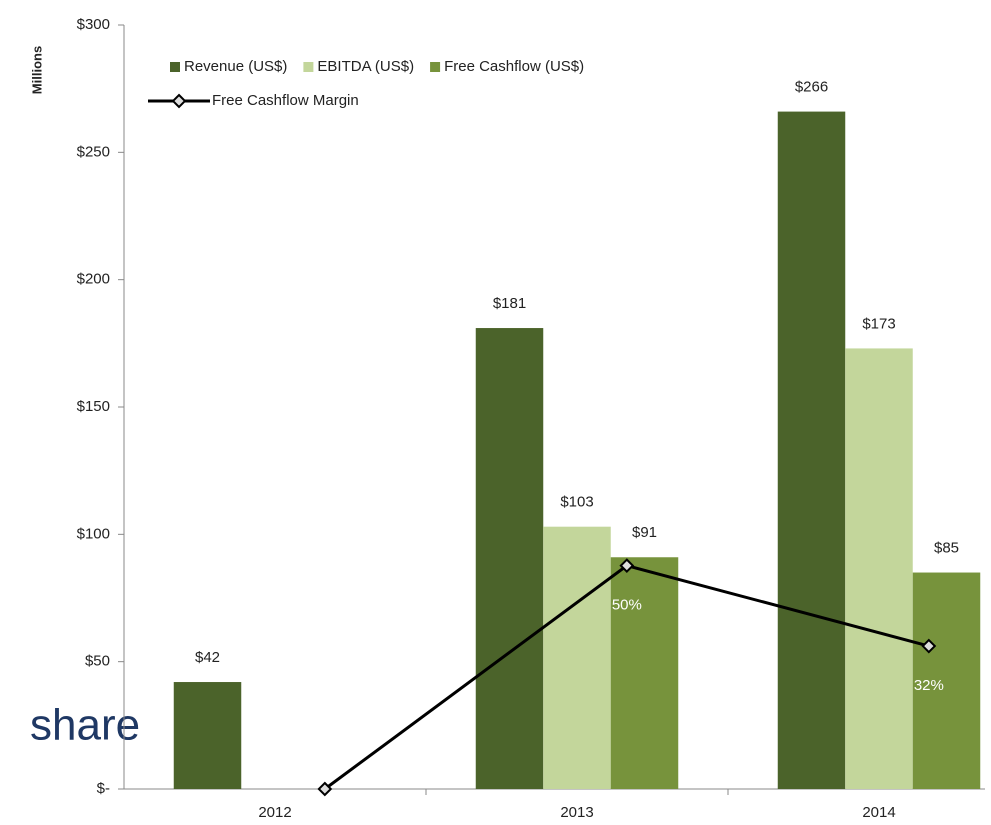 The image size is (991, 825). I want to click on y-tick-label: $100, so click(93, 533).